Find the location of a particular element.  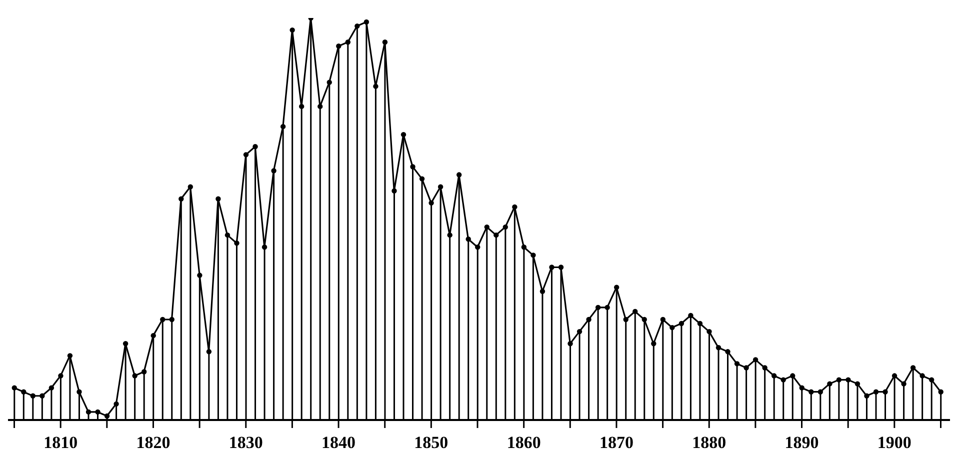

x-tick-label: 1850 is located at coordinates (431, 442).